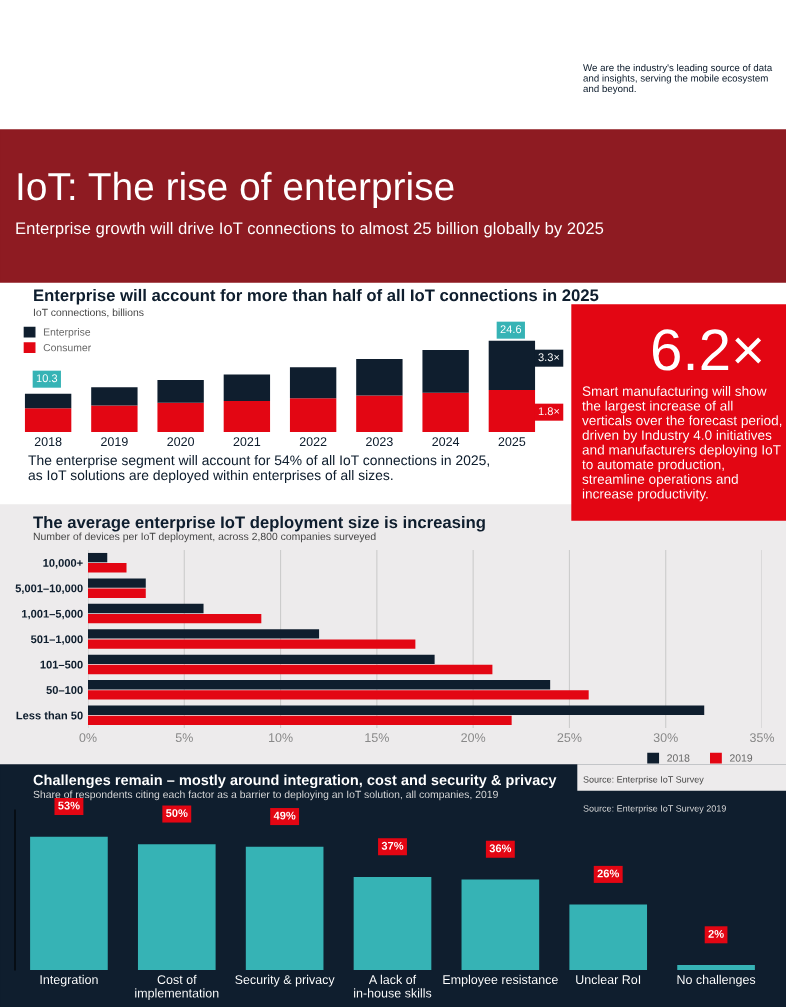 This screenshot has height=1007, width=786. I want to click on data-label: 36%, so click(500, 848).